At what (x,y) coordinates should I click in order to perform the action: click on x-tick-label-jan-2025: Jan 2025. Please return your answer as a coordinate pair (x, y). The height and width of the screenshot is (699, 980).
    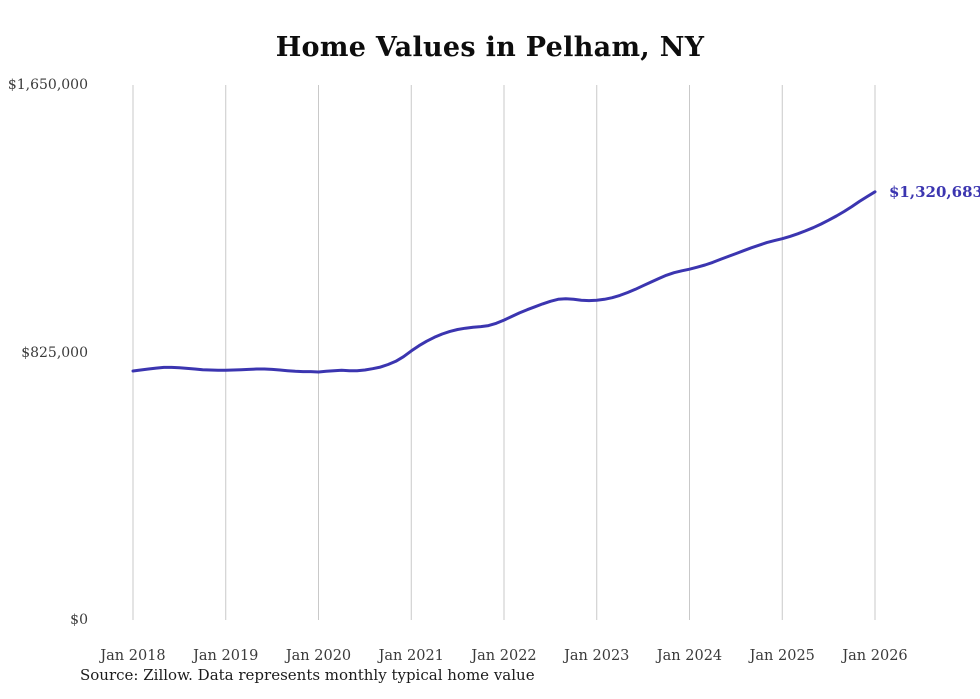
    Looking at the image, I should click on (782, 656).